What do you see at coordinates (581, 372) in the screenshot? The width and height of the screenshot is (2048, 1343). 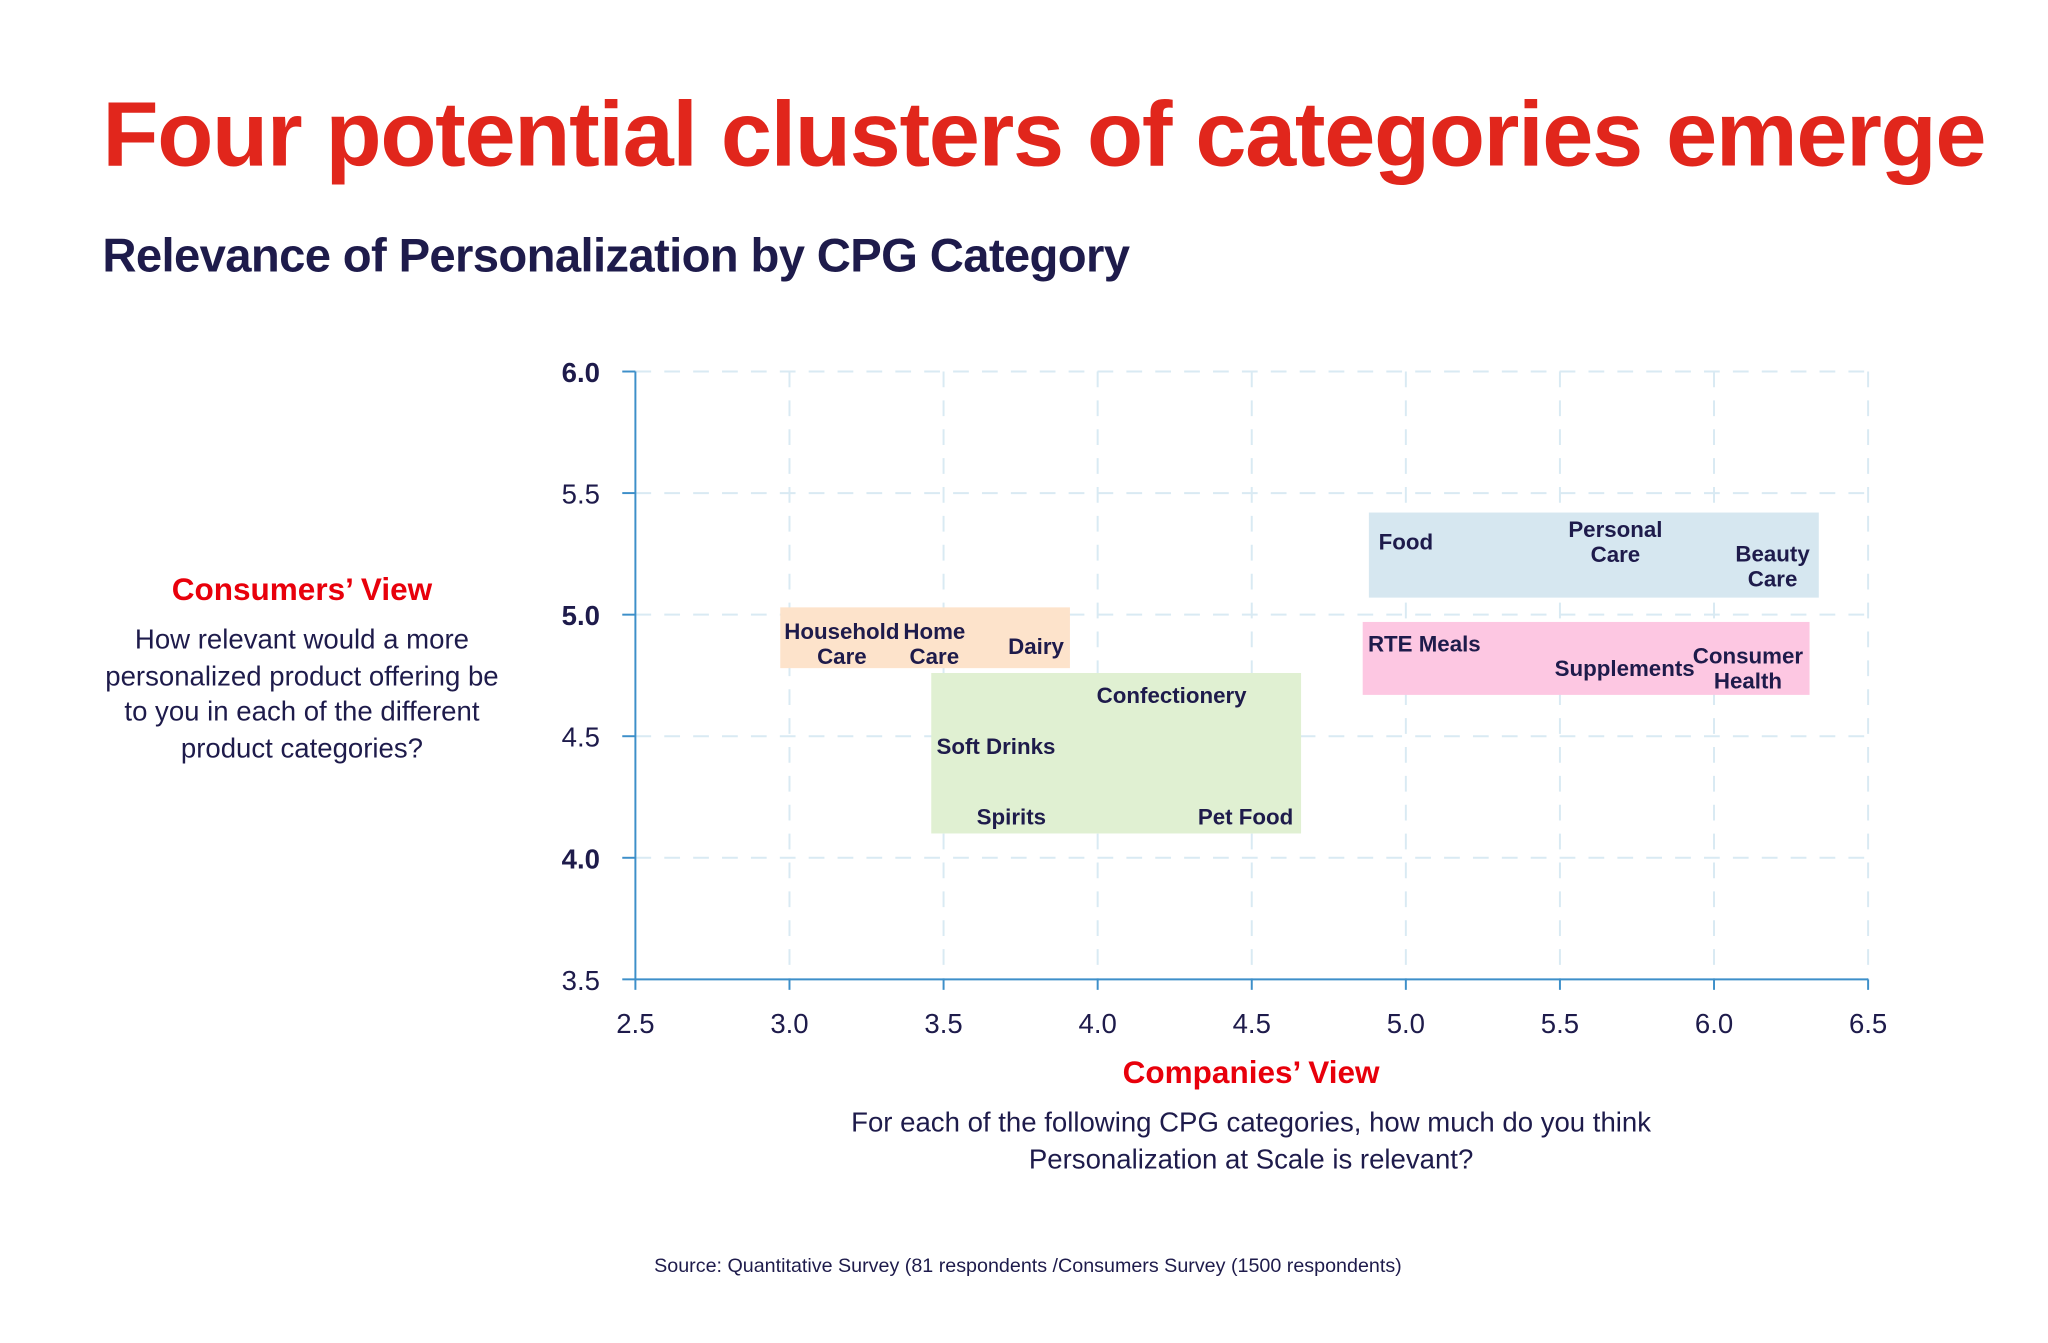 I see `y-tick-label: 6.0` at bounding box center [581, 372].